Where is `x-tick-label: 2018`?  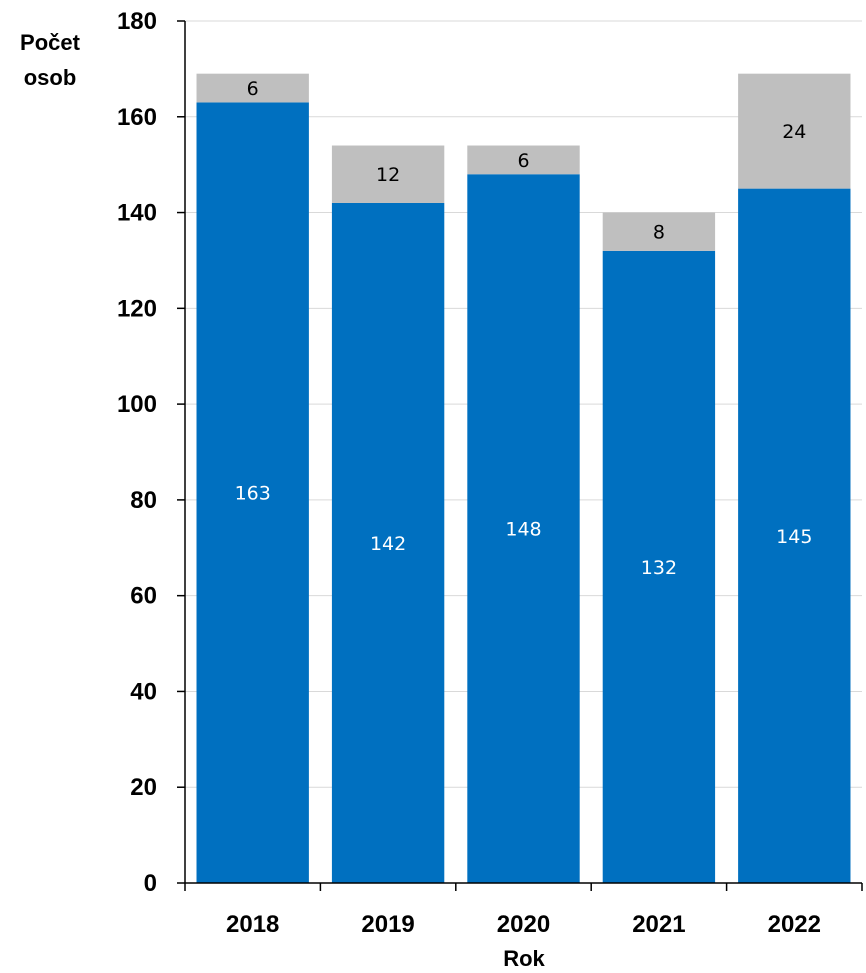 x-tick-label: 2018 is located at coordinates (252, 924).